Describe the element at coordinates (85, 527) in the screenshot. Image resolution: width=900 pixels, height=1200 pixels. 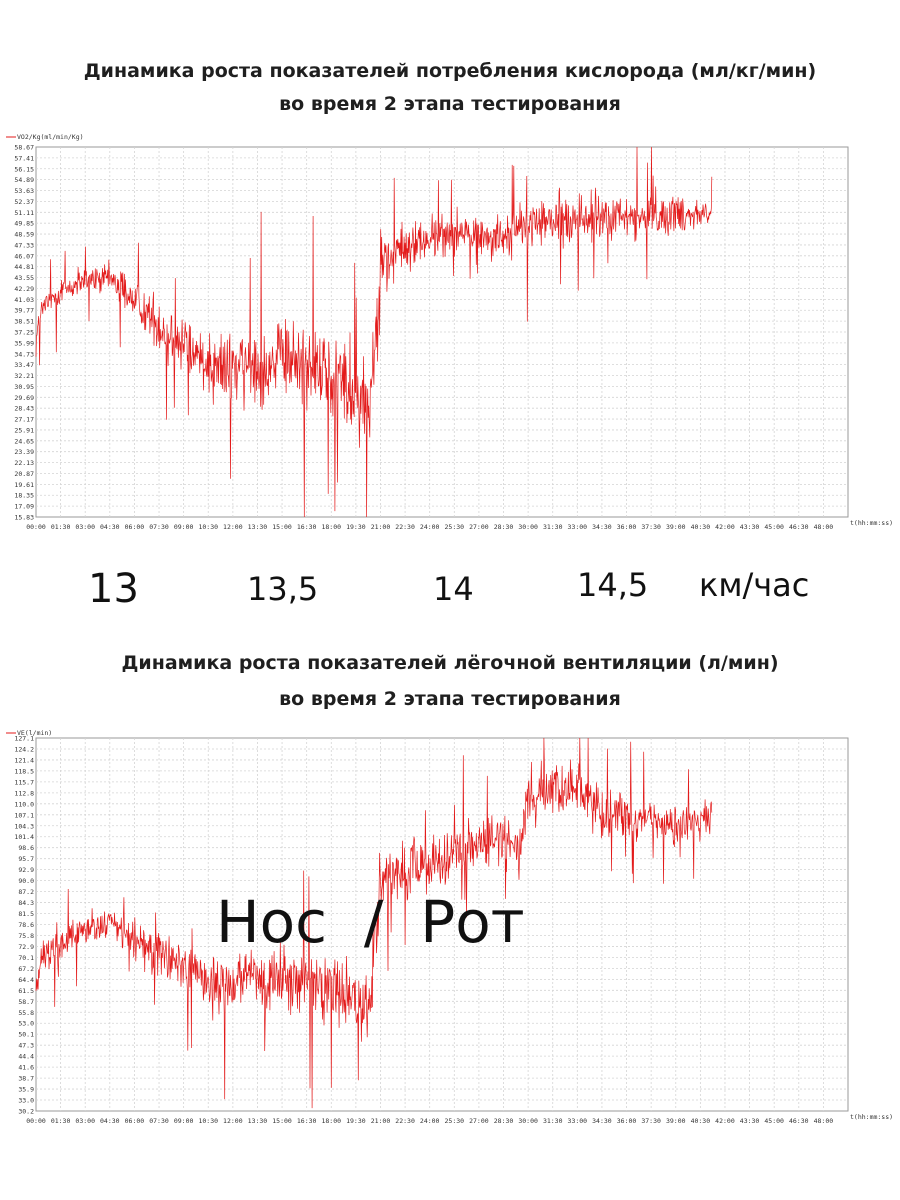
I see `x-tick-label: 03:00` at that location.